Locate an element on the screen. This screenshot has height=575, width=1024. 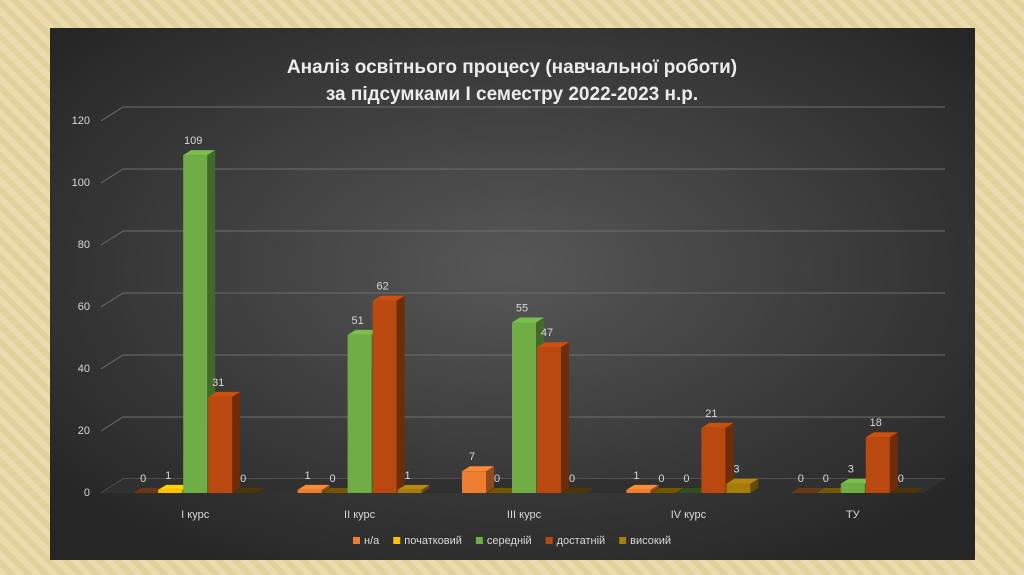
legend: н/а початковий середній достатній високий is located at coordinates (512, 541).